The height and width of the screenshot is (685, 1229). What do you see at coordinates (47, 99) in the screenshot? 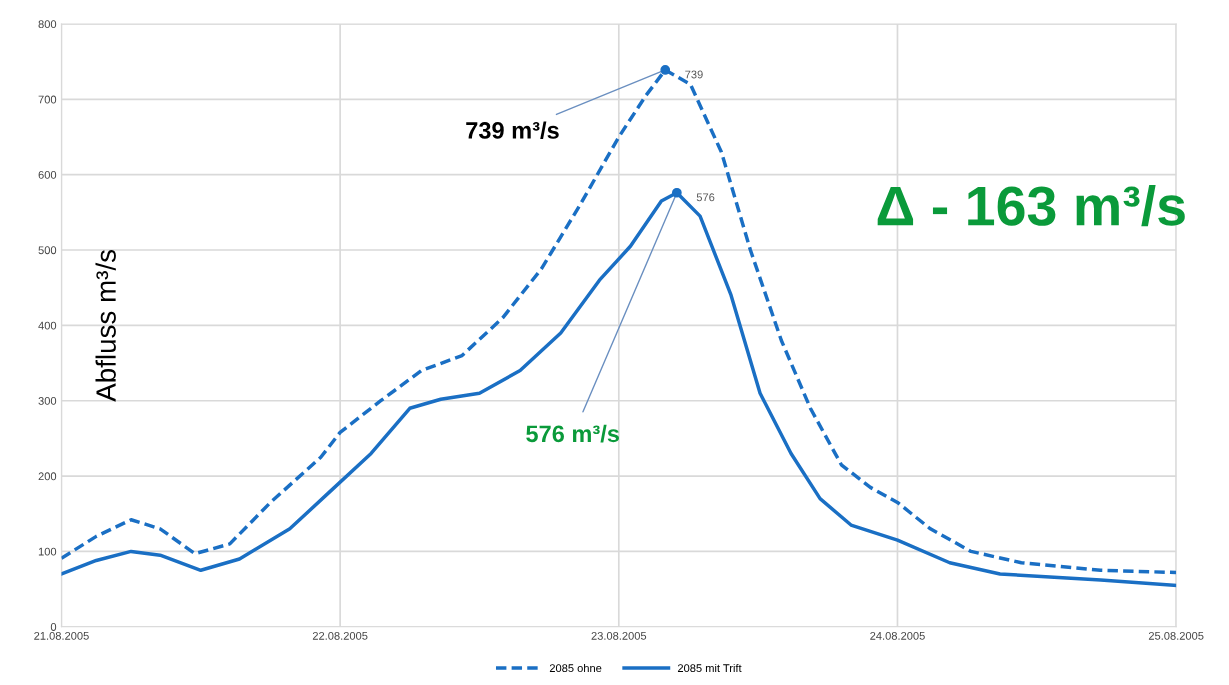
I see `y-tick-label: 700` at bounding box center [47, 99].